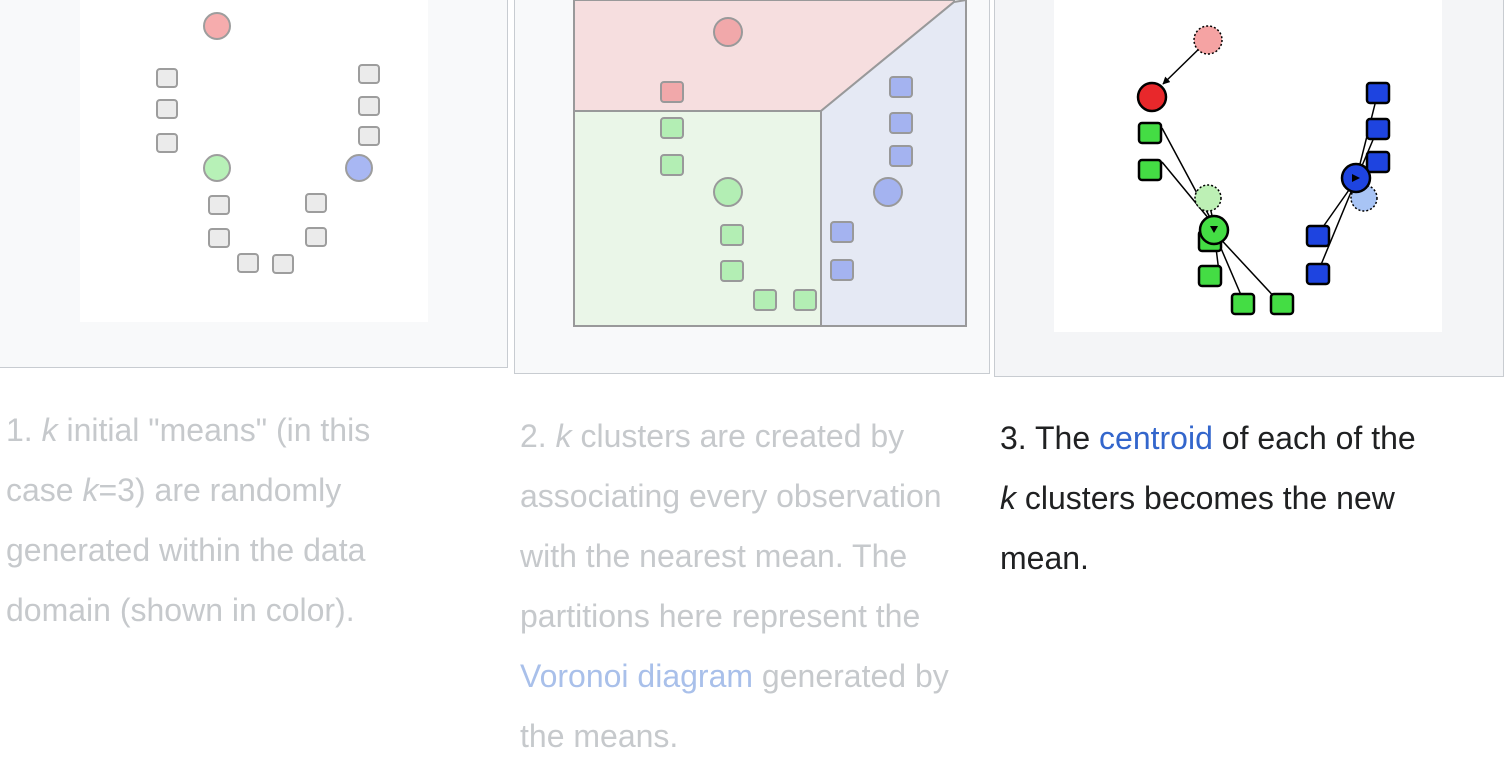 The image size is (1504, 762). I want to click on centroid-link: centroid, so click(1156, 438).